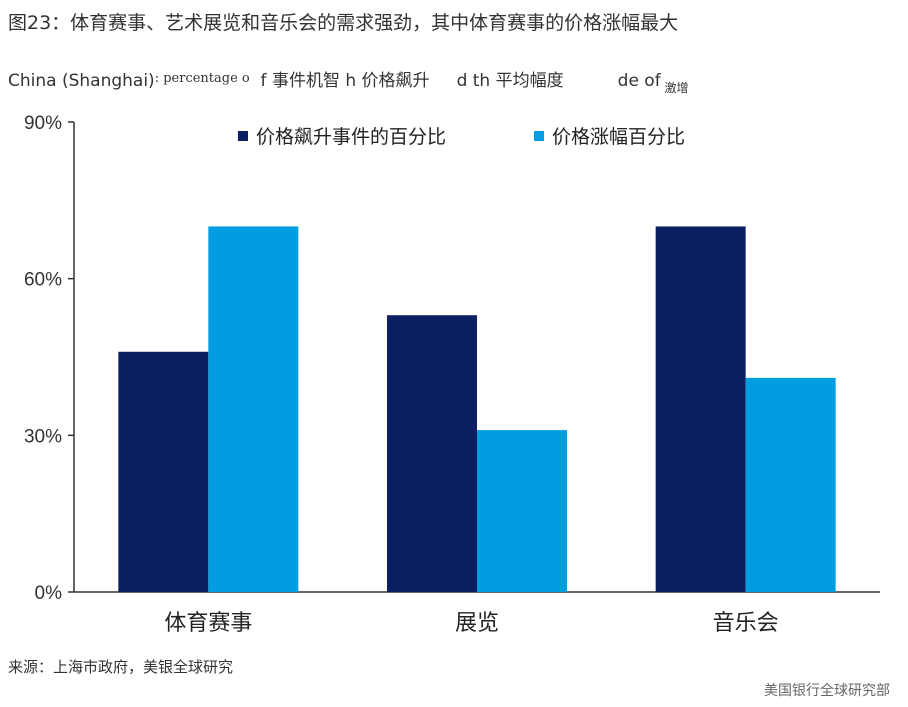  Describe the element at coordinates (343, 23) in the screenshot. I see `figure-title: 图23：体育赛事、艺术展览和音乐会的需求强劲，其中体育赛事的价格涨幅最大` at that location.